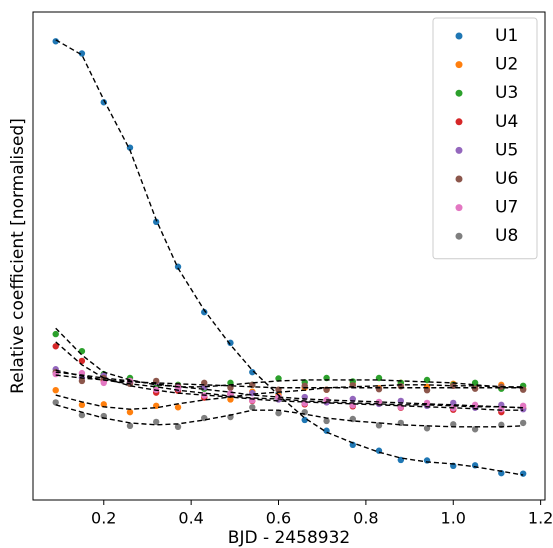 The width and height of the screenshot is (553, 548). I want to click on legend-label: U7, so click(506, 208).